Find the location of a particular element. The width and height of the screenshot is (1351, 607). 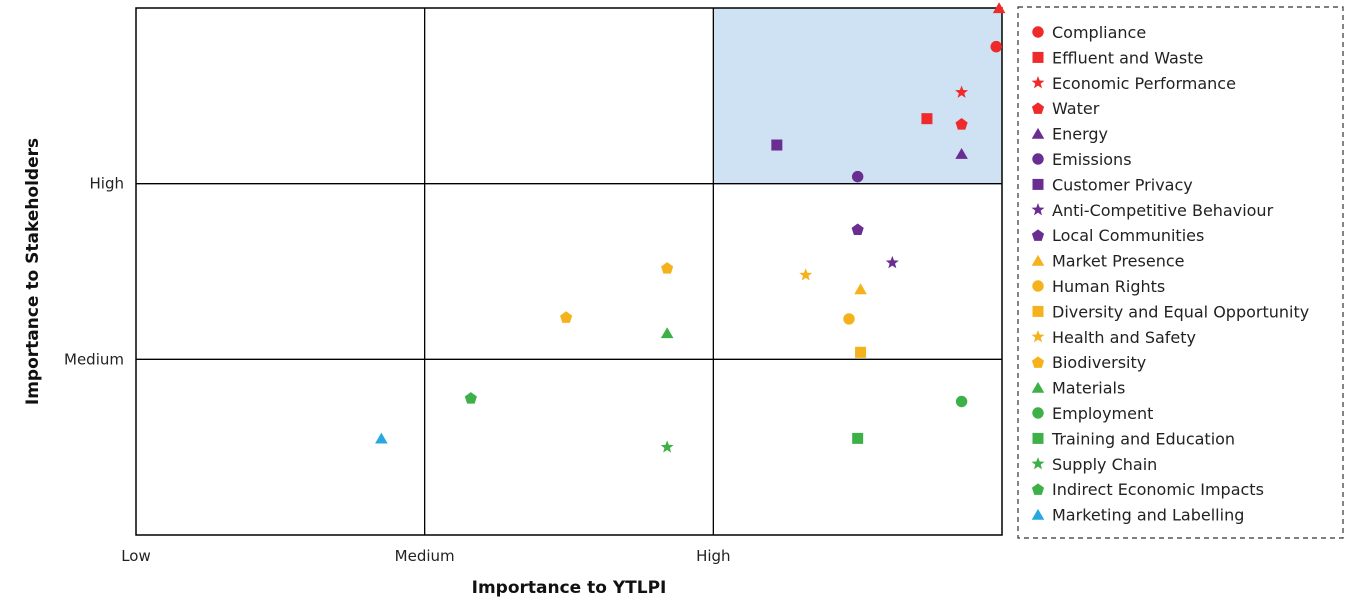

legend-item-label: Employment is located at coordinates (1102, 413).